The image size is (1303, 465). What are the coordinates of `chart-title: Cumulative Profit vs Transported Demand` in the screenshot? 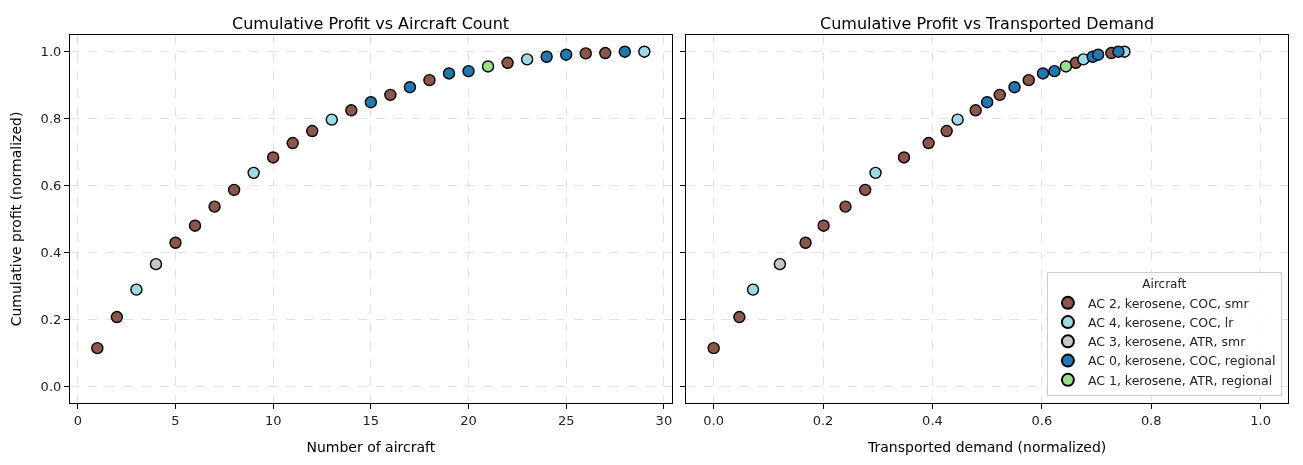 It's located at (987, 23).